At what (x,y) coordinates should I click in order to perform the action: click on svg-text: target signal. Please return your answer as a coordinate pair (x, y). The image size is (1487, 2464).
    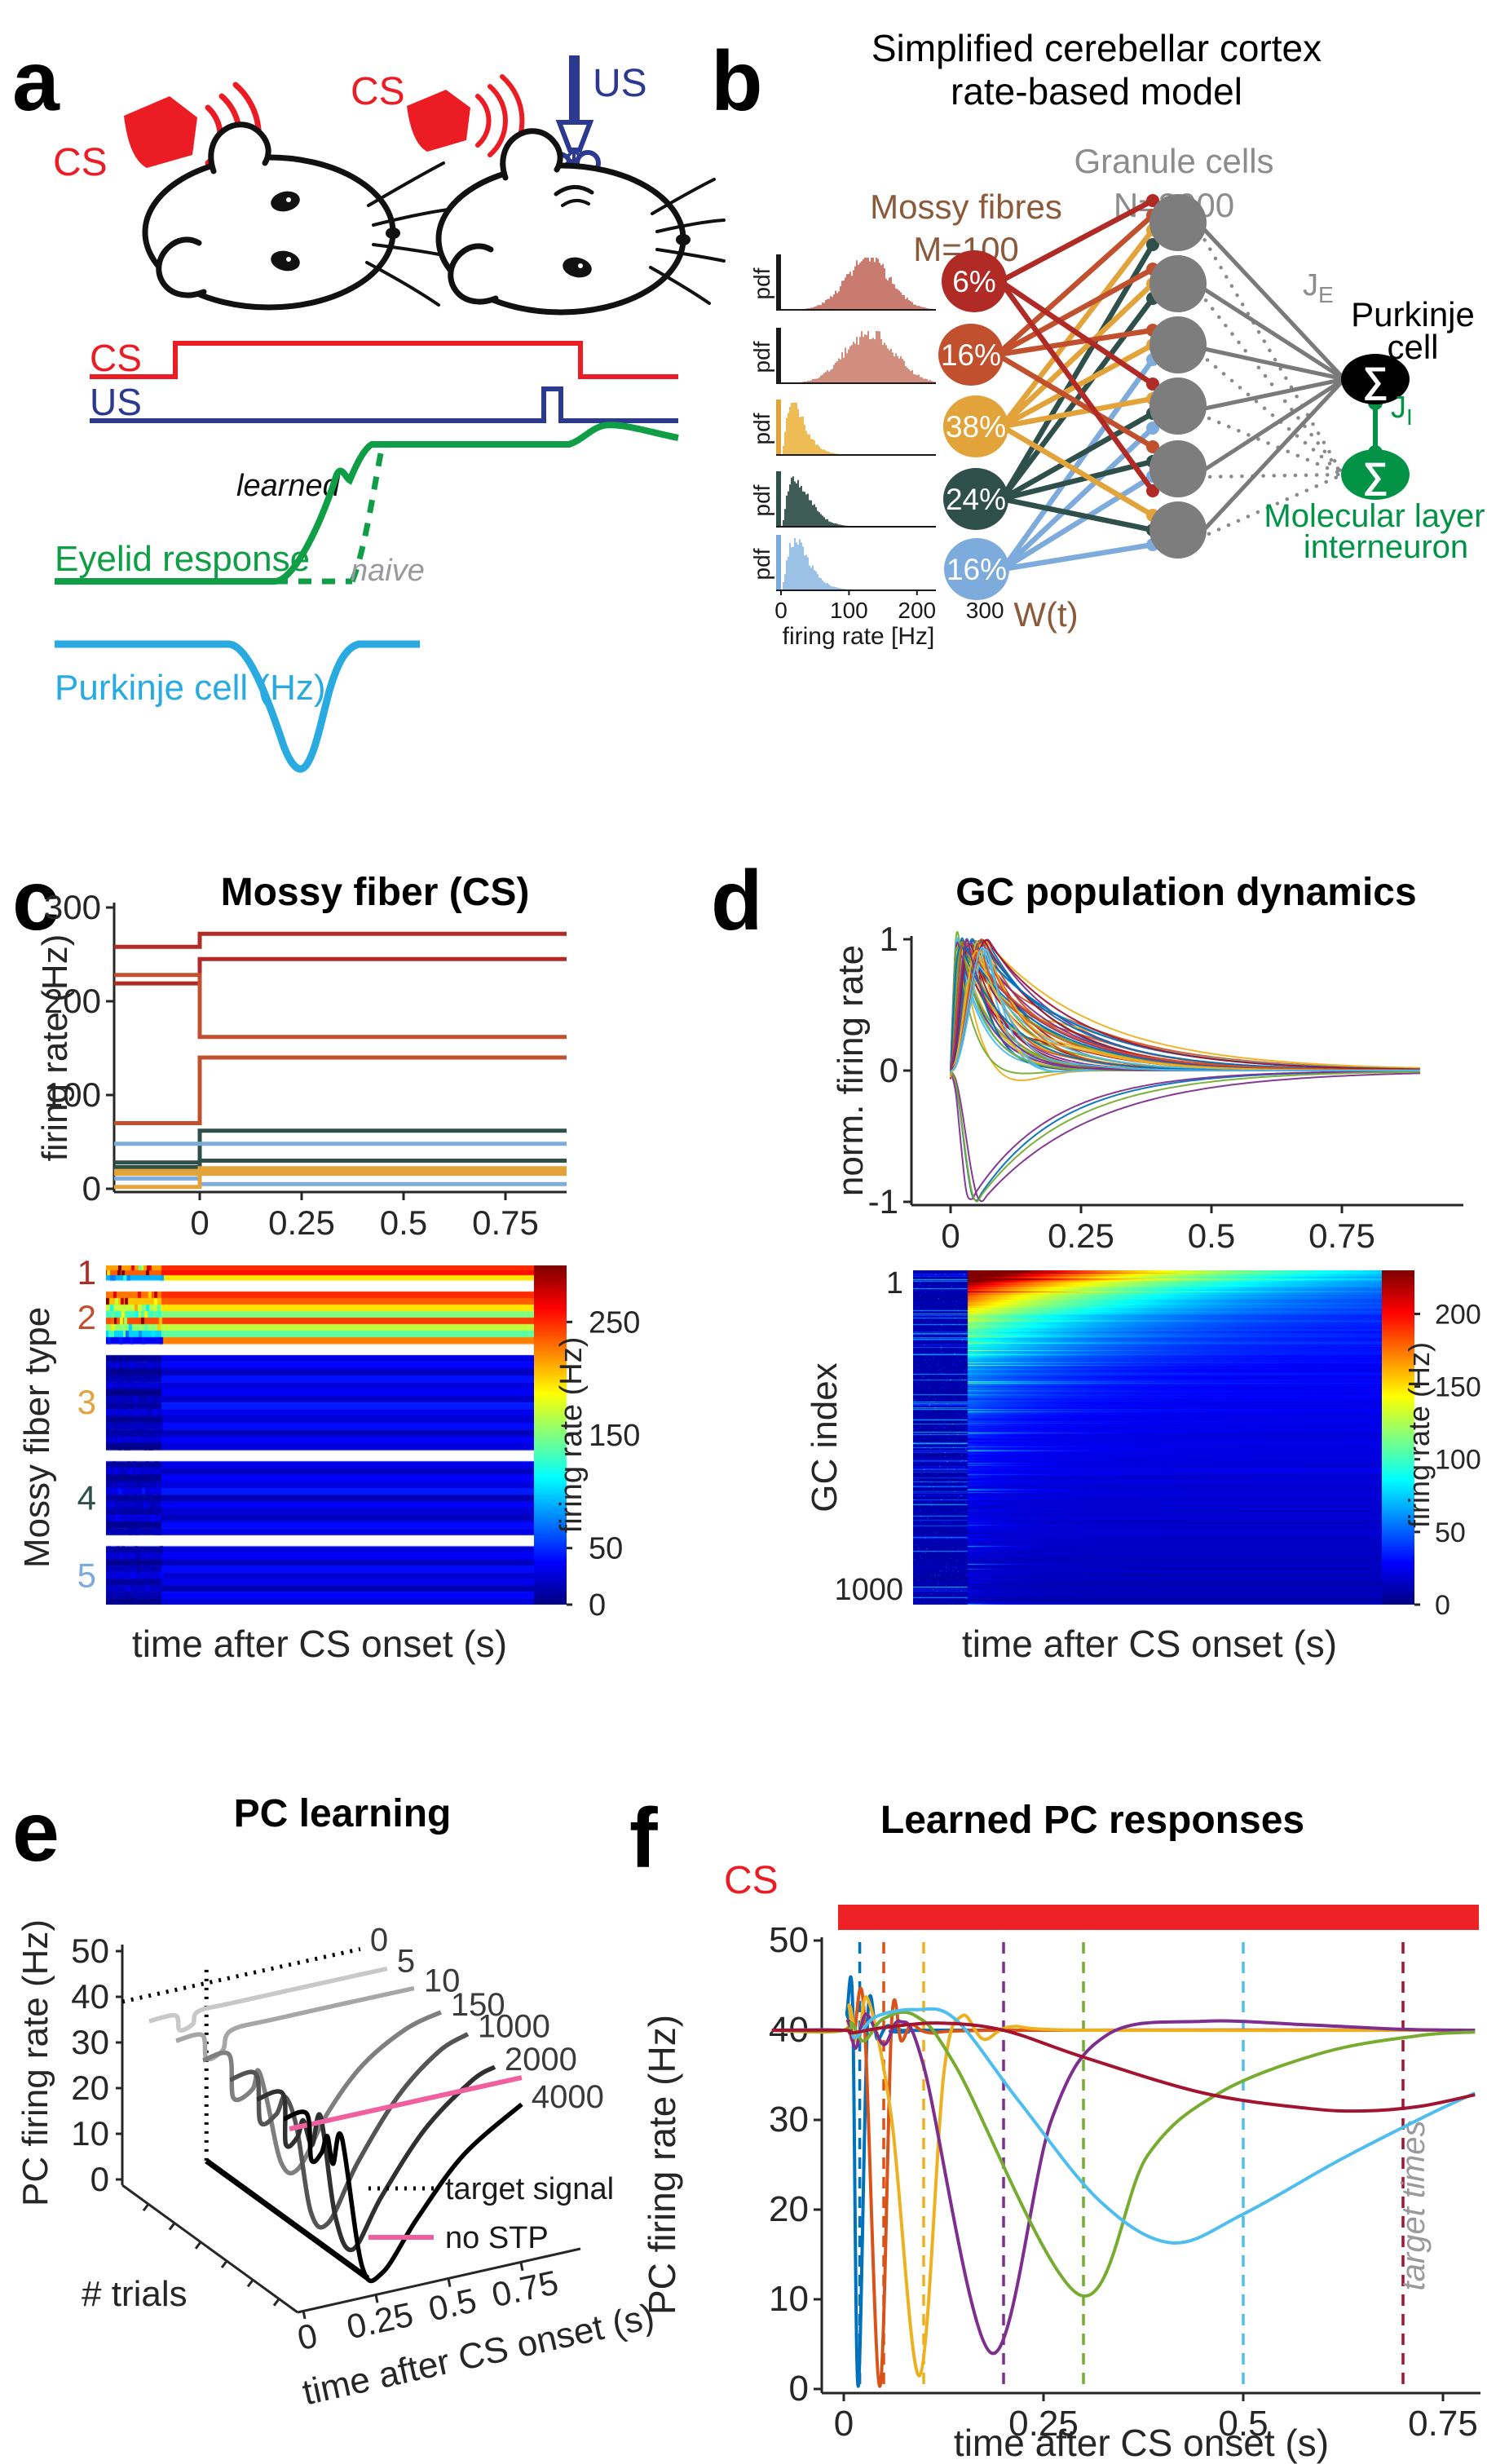
    Looking at the image, I should click on (529, 2189).